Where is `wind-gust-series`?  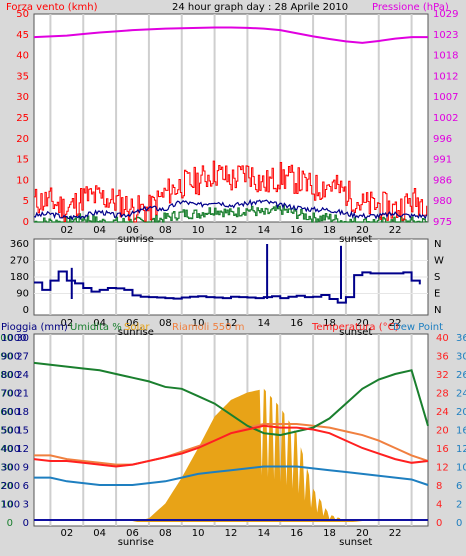 wind-gust-series is located at coordinates (231, 191).